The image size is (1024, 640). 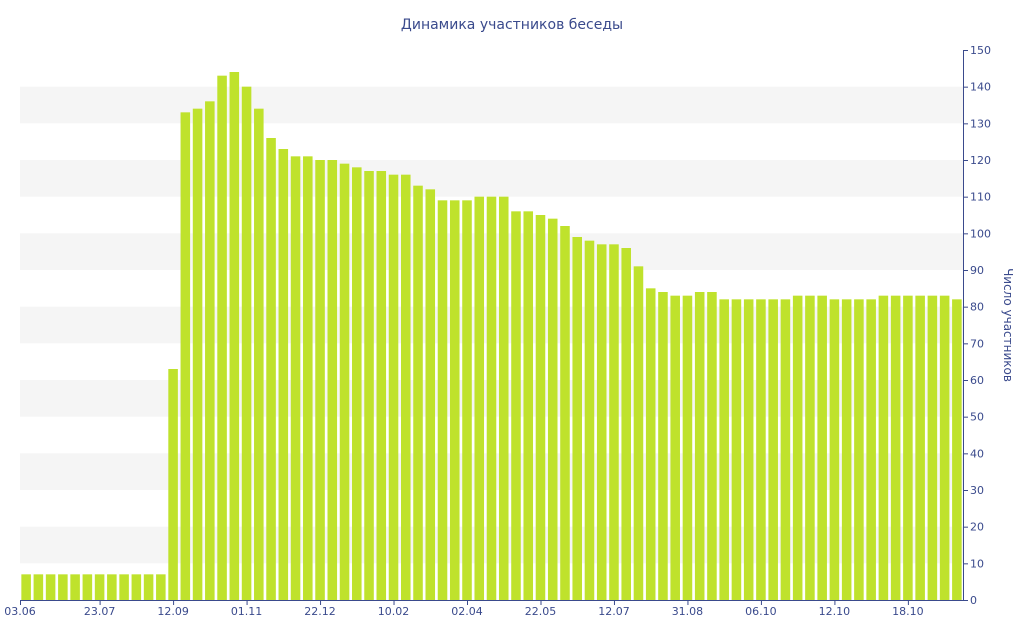 What do you see at coordinates (512, 25) in the screenshot?
I see `chart-title: Динамика участников беседы` at bounding box center [512, 25].